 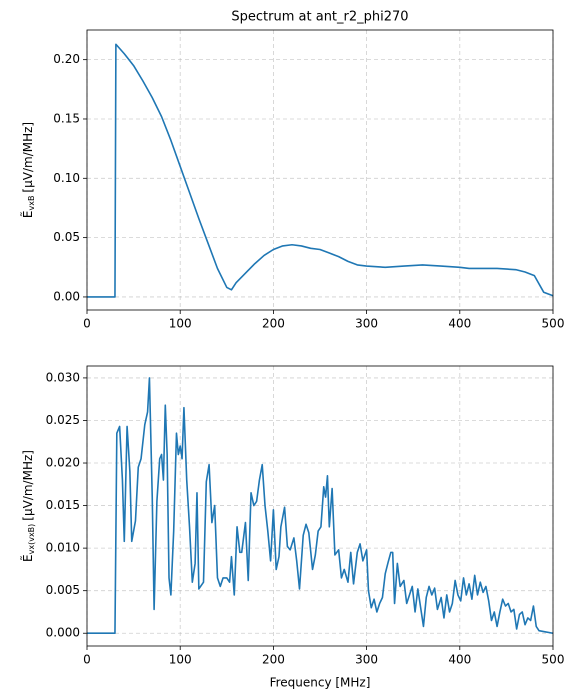 I want to click on y-tick-label: 0.15, so click(x=66, y=118).